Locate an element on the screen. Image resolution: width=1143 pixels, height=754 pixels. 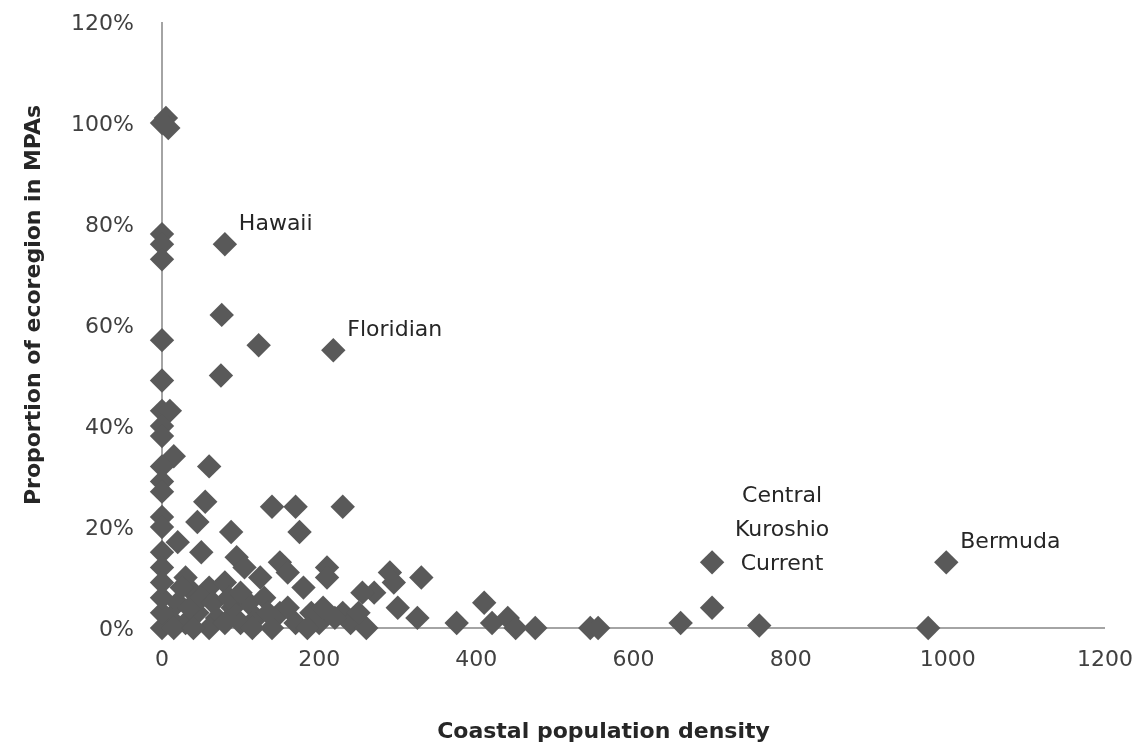
y-tick-label: 40% is located at coordinates (109, 426).